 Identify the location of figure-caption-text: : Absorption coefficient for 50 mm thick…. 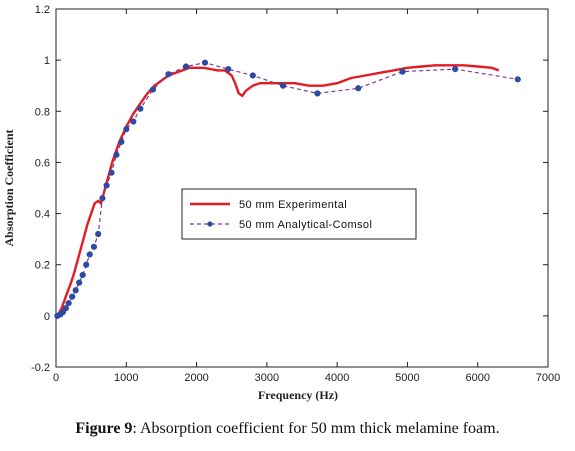
(316, 428).